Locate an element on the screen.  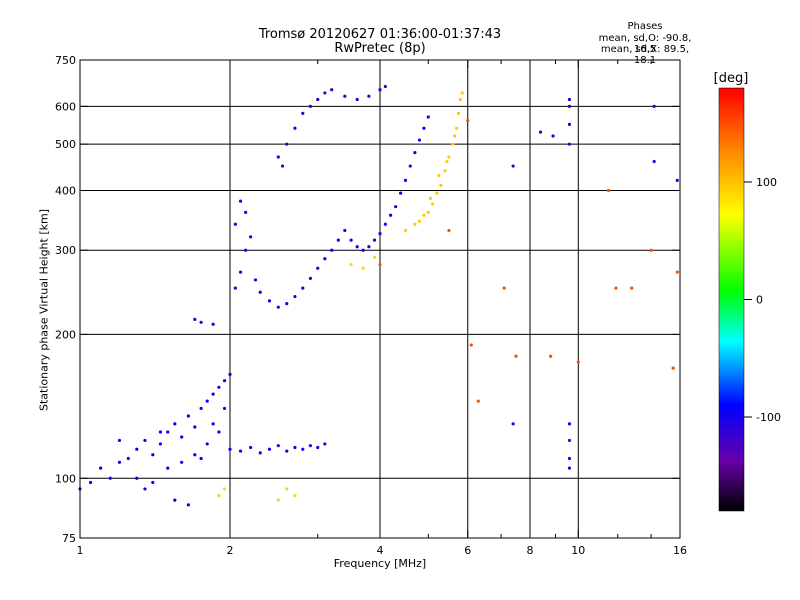
y-tick-label: 600 is located at coordinates (65, 106).